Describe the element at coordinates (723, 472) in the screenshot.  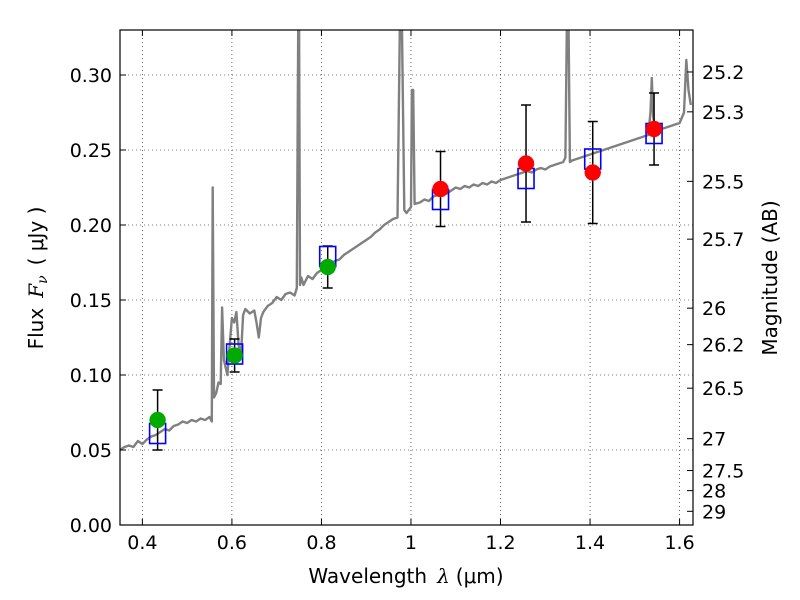
I see `mag-tick-label: 27.5` at that location.